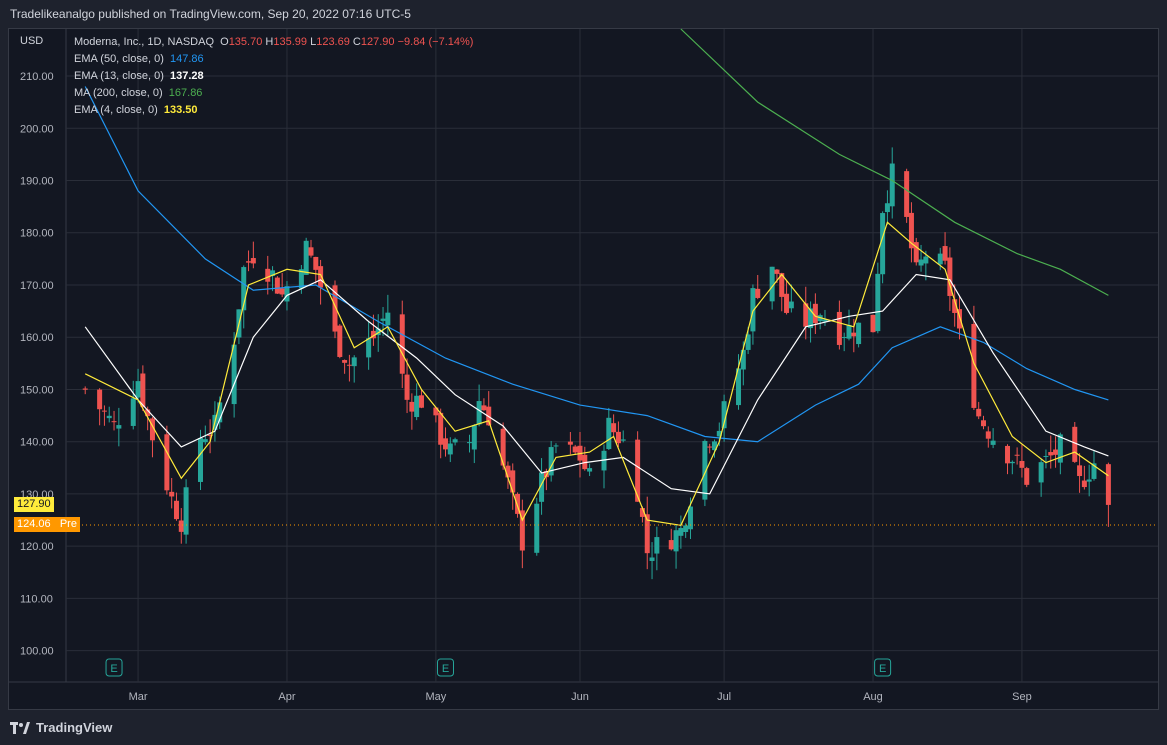  What do you see at coordinates (37, 652) in the screenshot?
I see `y-tick-label: 100.00` at bounding box center [37, 652].